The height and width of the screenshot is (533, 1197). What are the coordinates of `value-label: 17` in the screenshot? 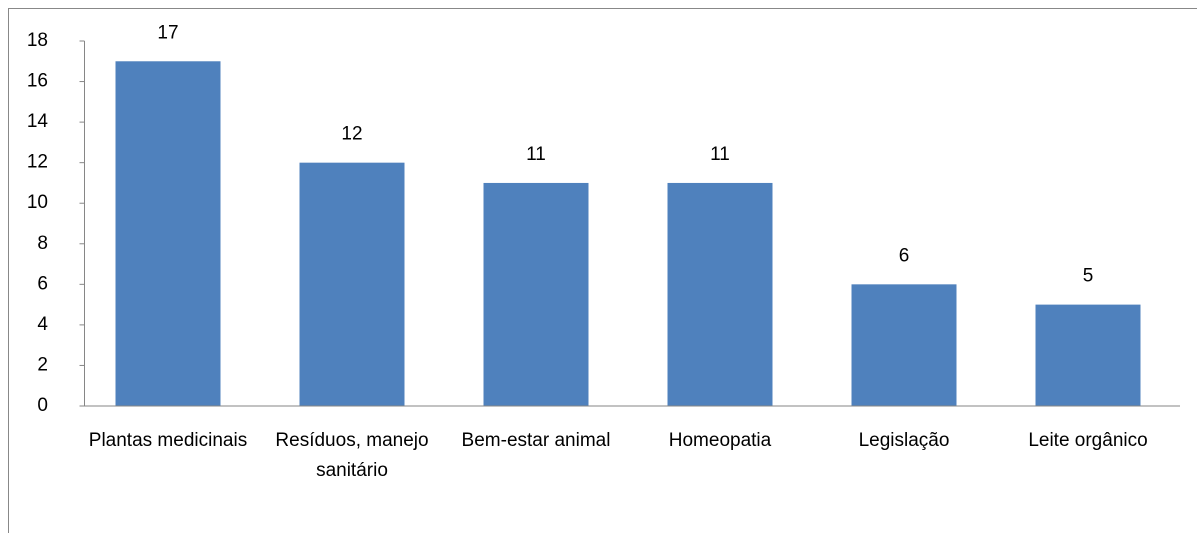 It's located at (167, 32).